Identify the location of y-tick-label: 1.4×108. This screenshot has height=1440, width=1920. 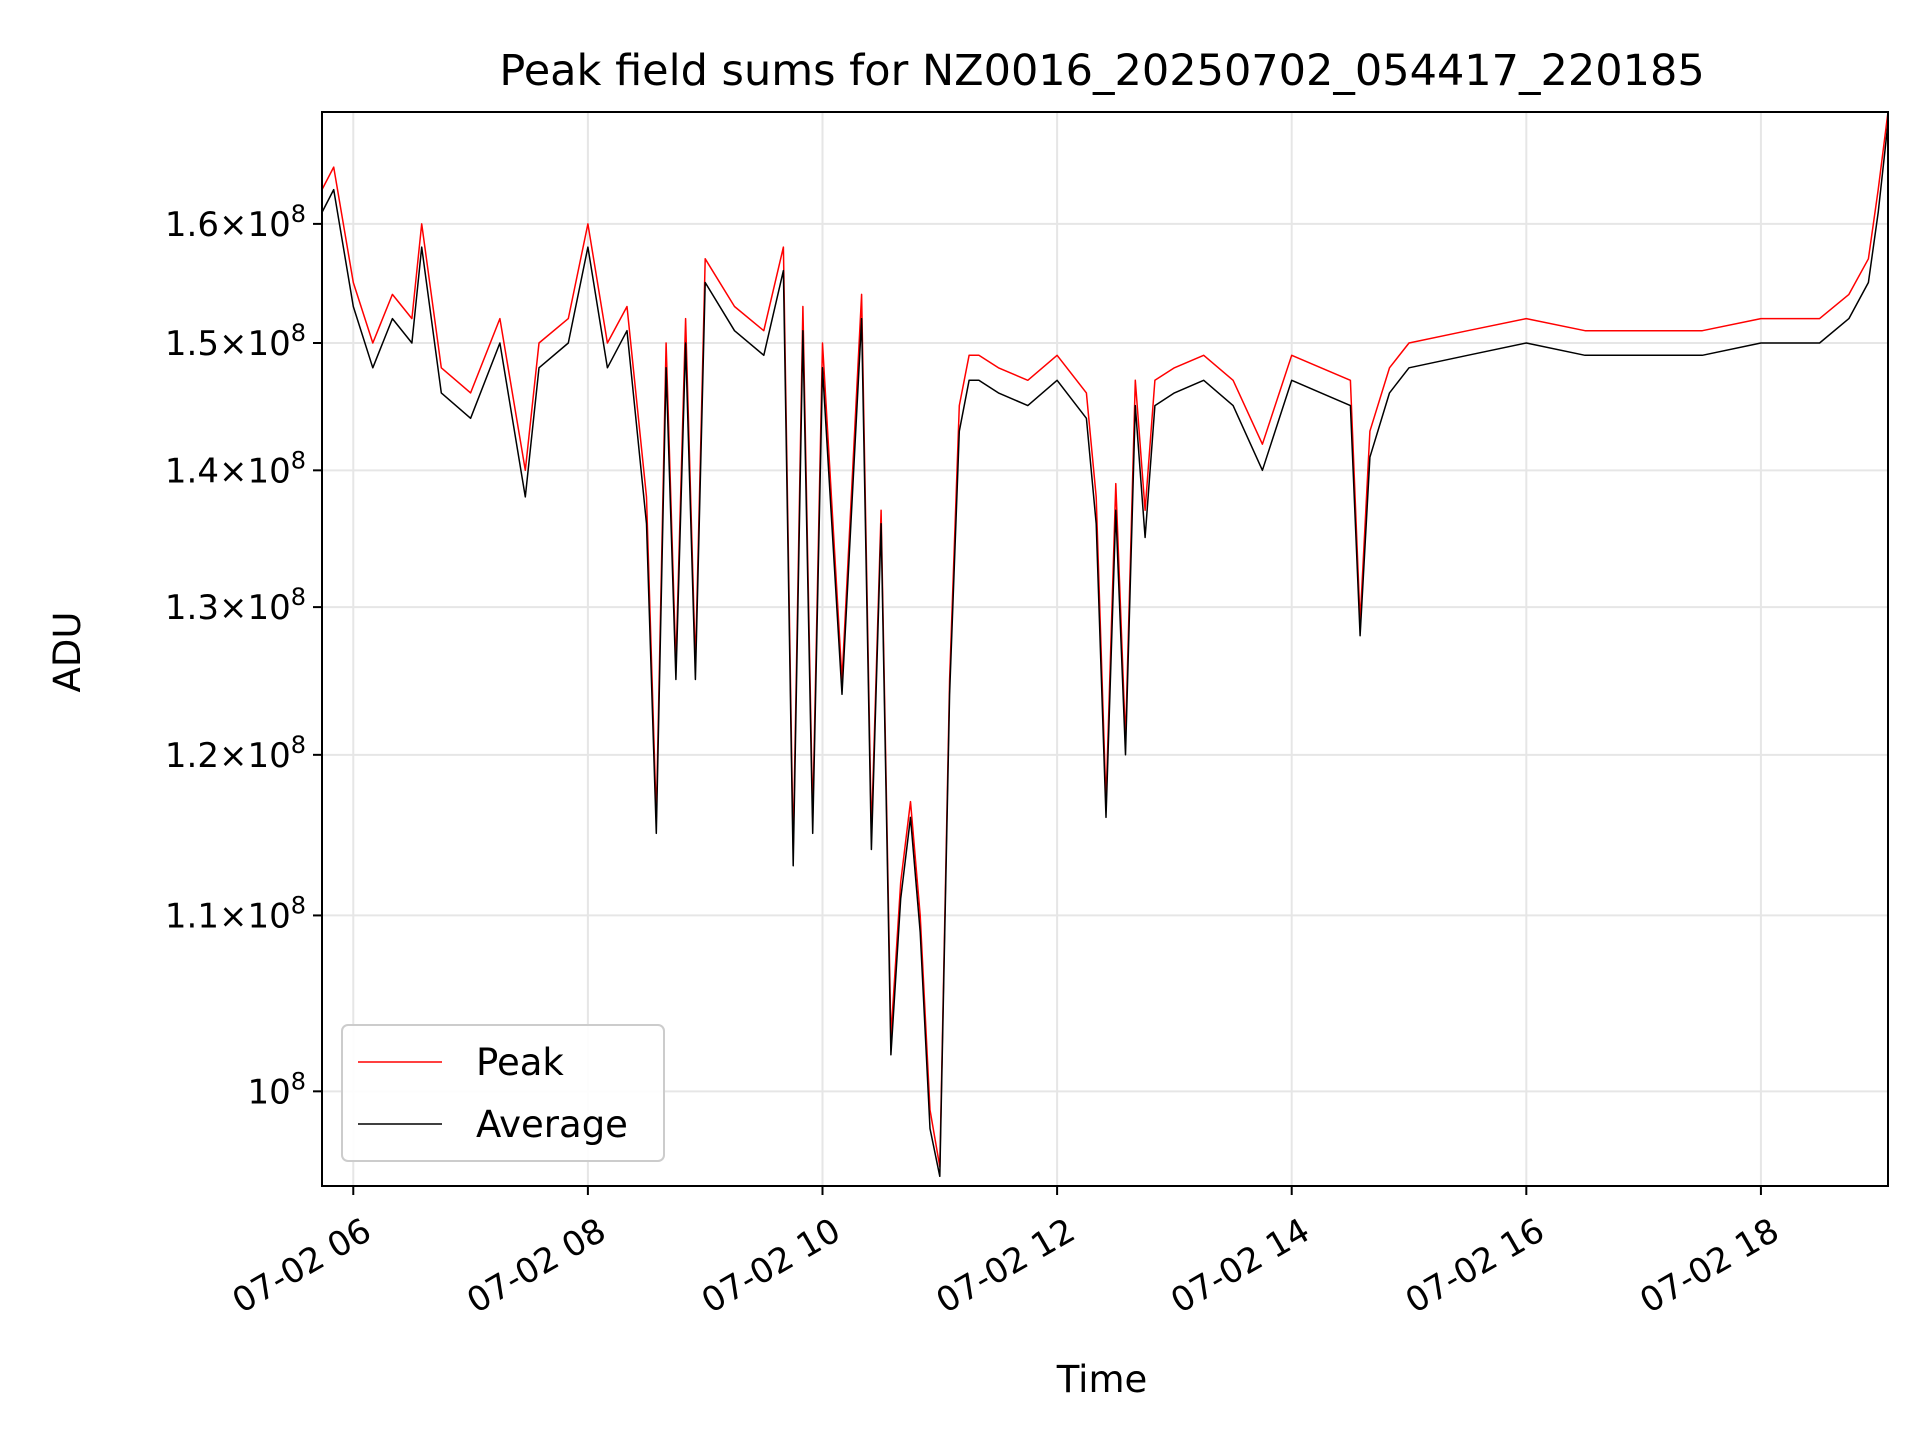
(235, 468).